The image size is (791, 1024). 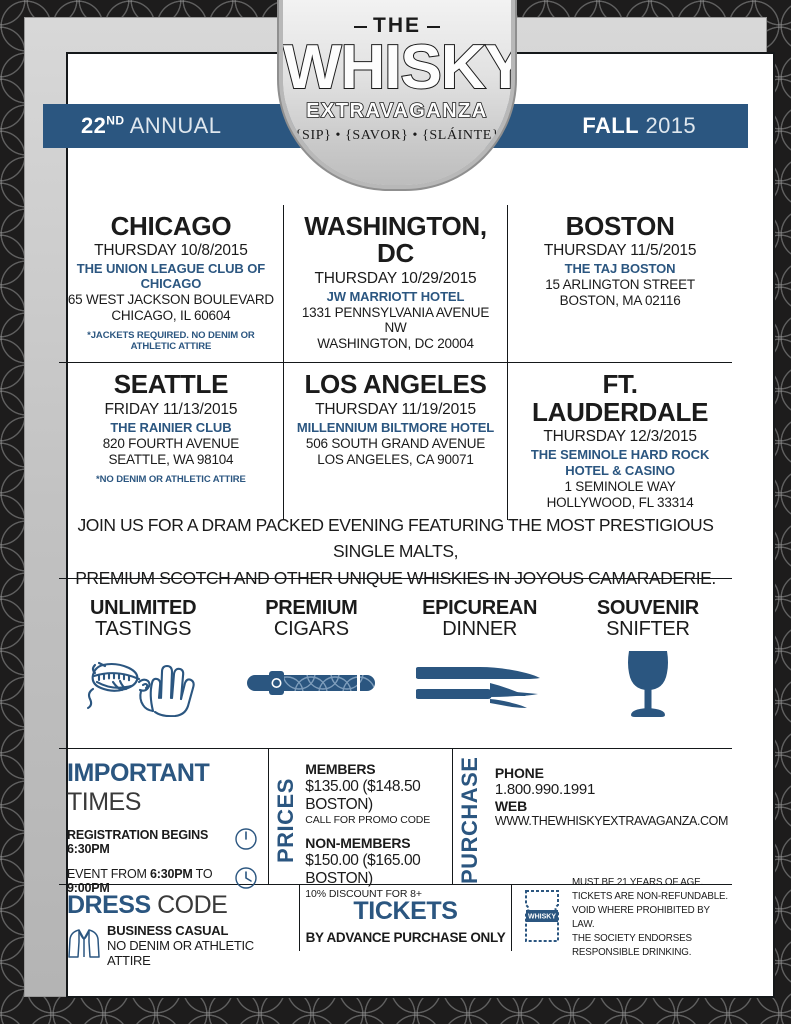 I want to click on phone-number: 1.800.990.1991, so click(x=544, y=789).